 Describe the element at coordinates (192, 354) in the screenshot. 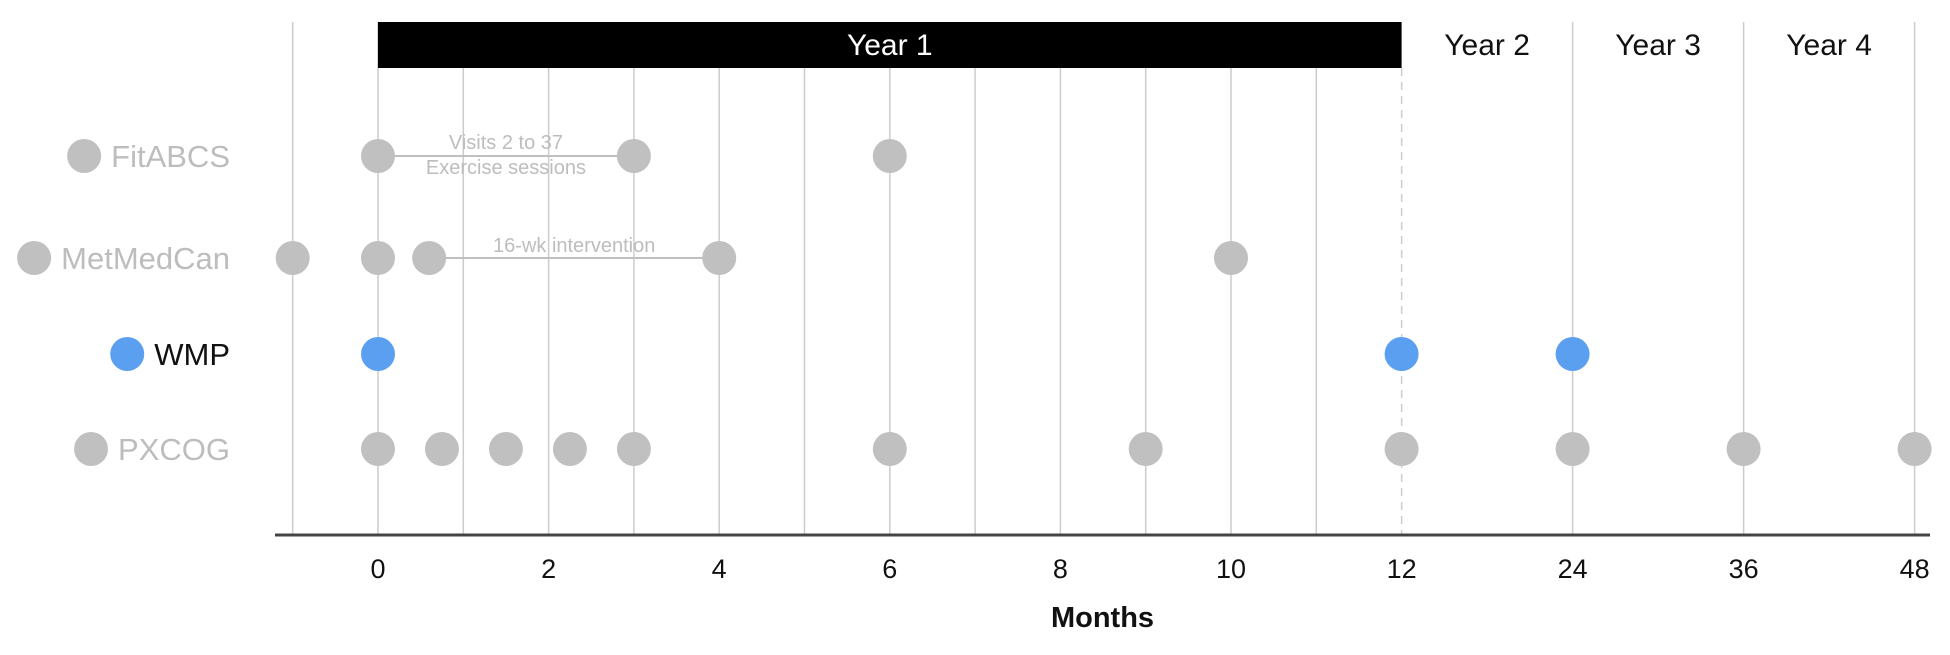

I see `series-label: WMP` at that location.